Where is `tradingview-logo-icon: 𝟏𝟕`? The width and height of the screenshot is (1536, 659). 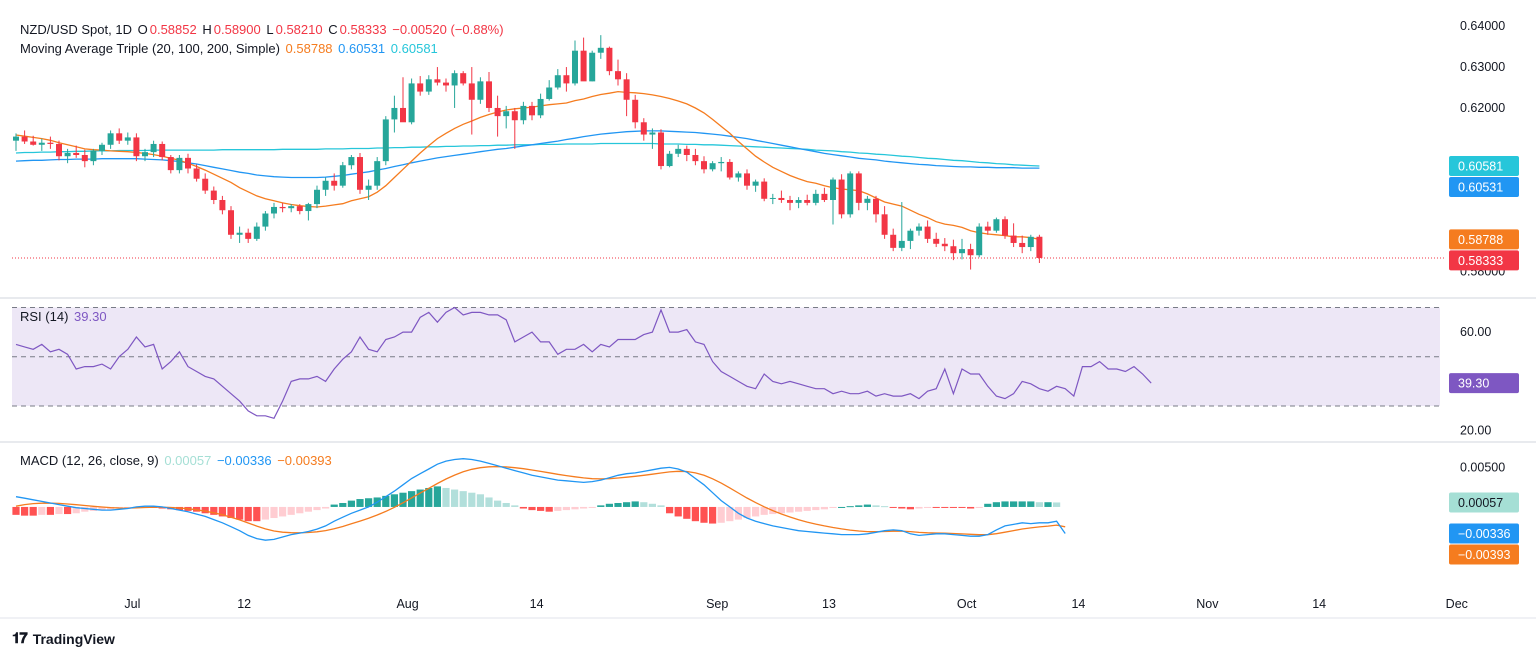
tradingview-logo-icon: 𝟏𝟕 is located at coordinates (20, 638).